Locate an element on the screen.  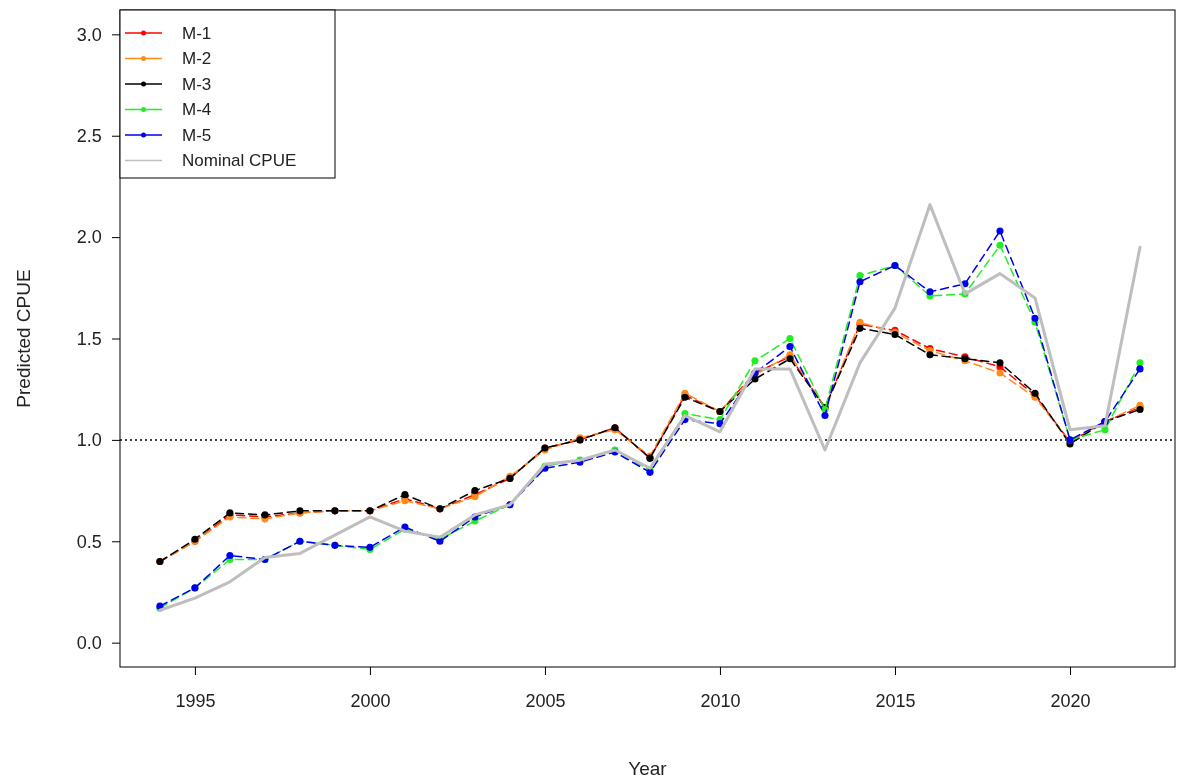
legend-label: M-4 is located at coordinates (197, 110).